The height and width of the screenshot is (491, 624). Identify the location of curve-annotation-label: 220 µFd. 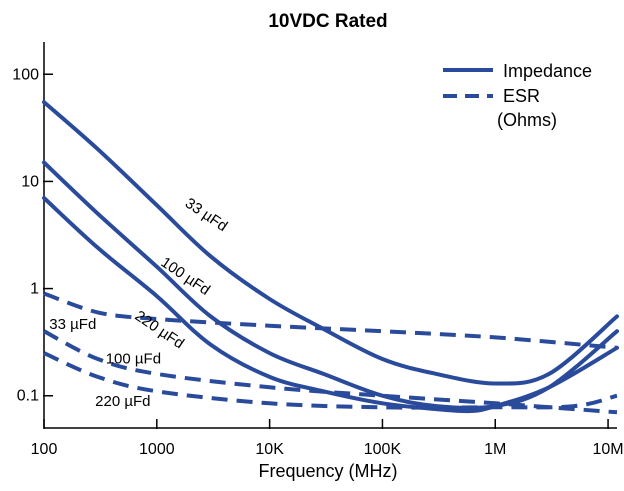
(122, 401).